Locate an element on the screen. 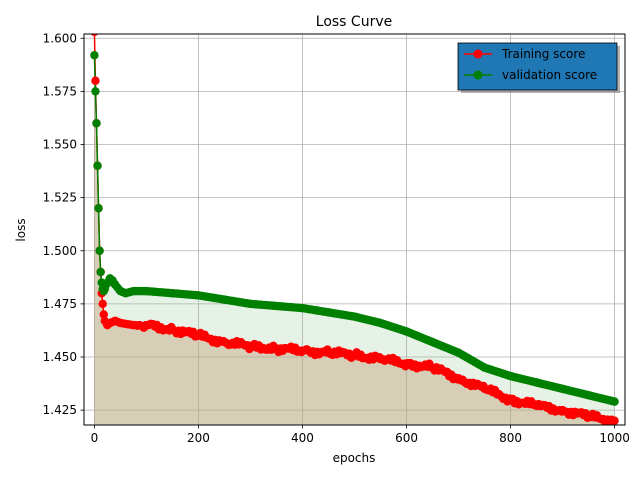 This screenshot has width=640, height=480. y-tick-label: 1.525 is located at coordinates (60, 198).